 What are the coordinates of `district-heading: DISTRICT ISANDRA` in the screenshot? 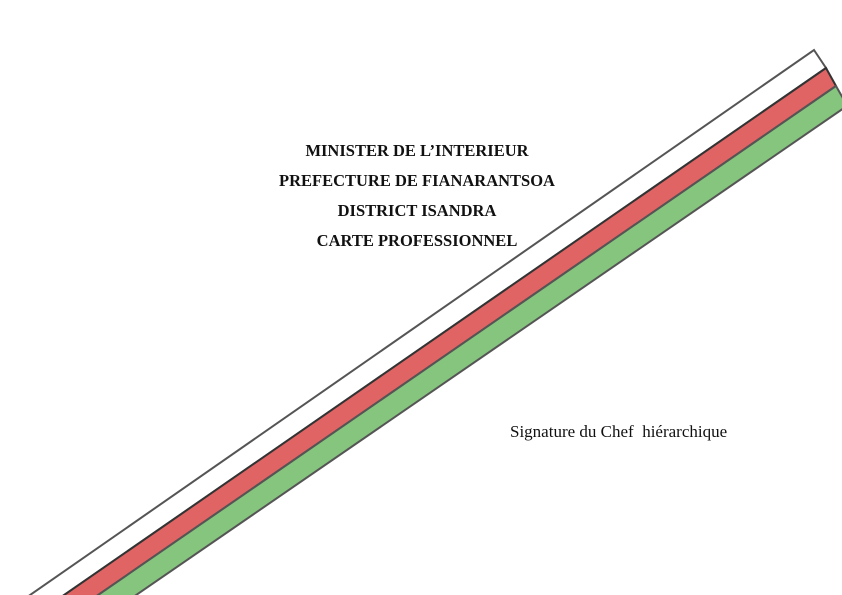 It's located at (417, 210).